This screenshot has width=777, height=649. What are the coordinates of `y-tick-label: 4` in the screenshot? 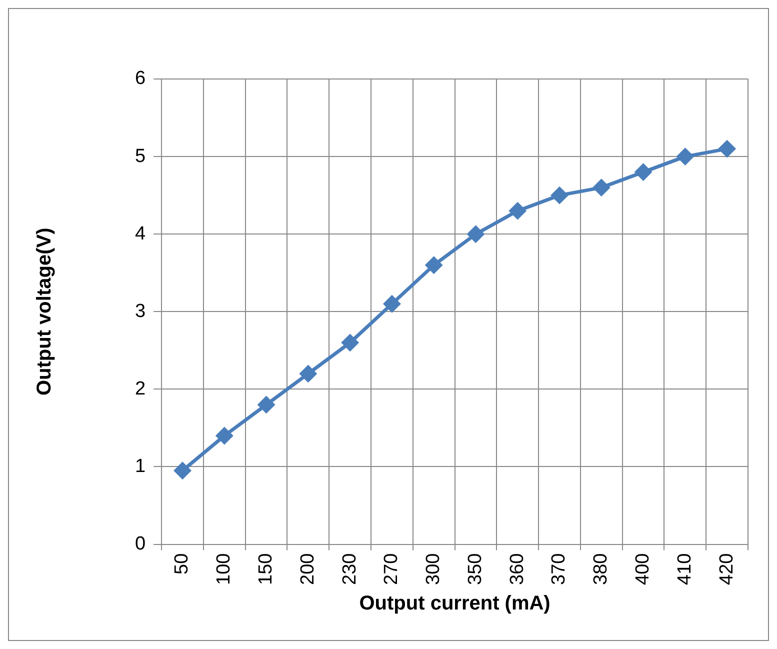 It's located at (140, 233).